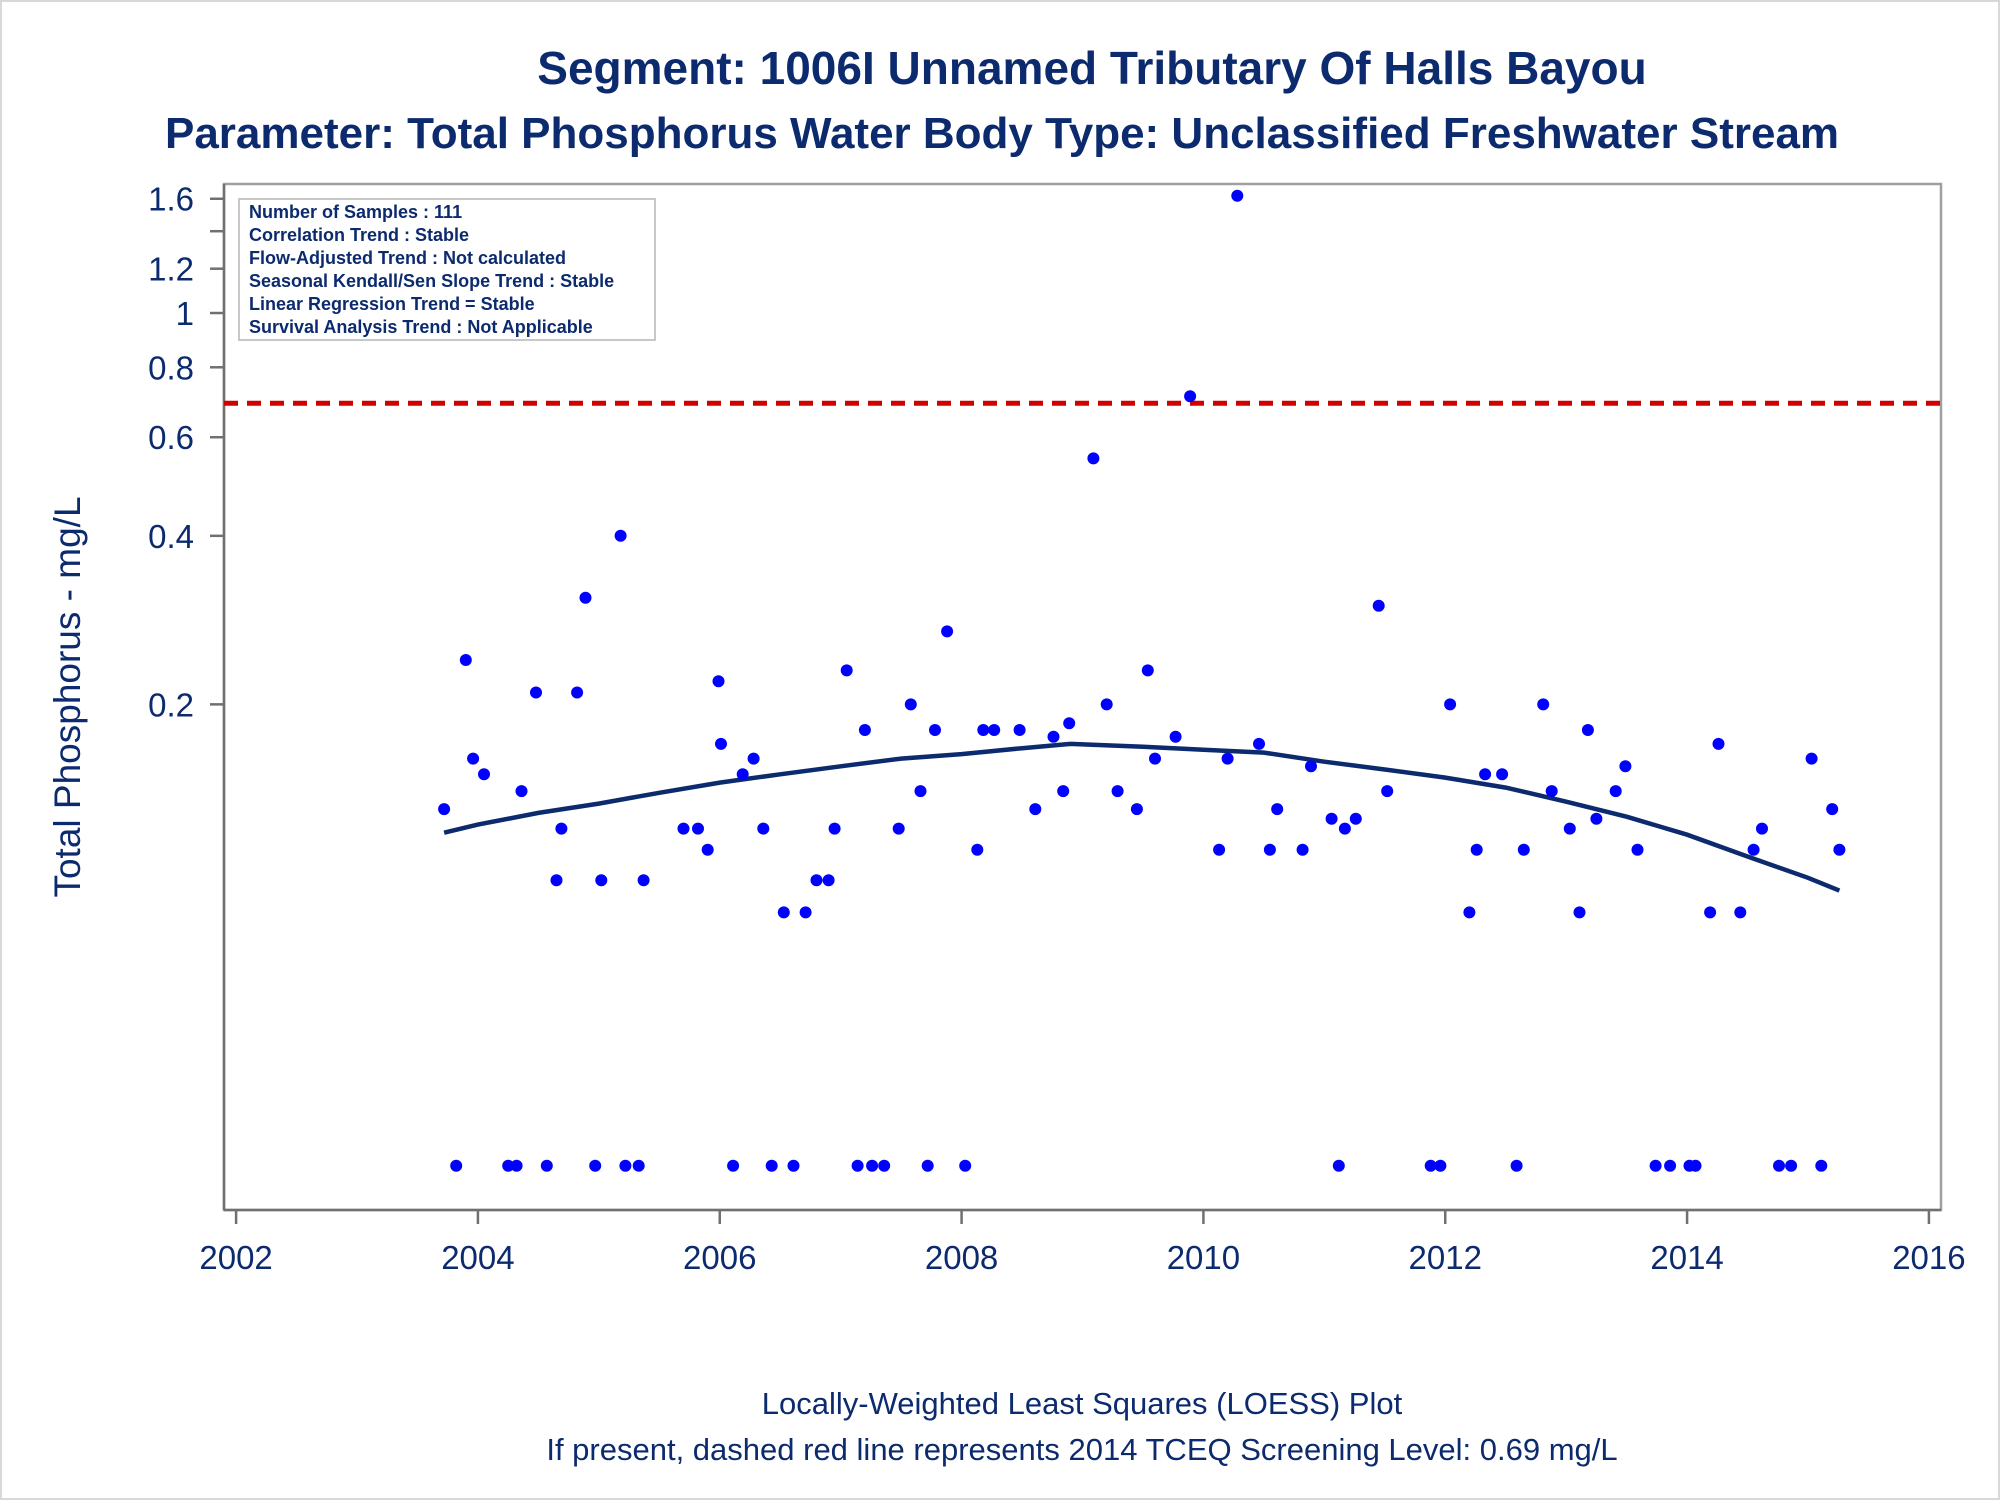 The width and height of the screenshot is (2000, 1502). What do you see at coordinates (1082, 1243) in the screenshot?
I see `x-axis-ticks: 2002 2004 2006 2008 2010 2012 2014 2016` at bounding box center [1082, 1243].